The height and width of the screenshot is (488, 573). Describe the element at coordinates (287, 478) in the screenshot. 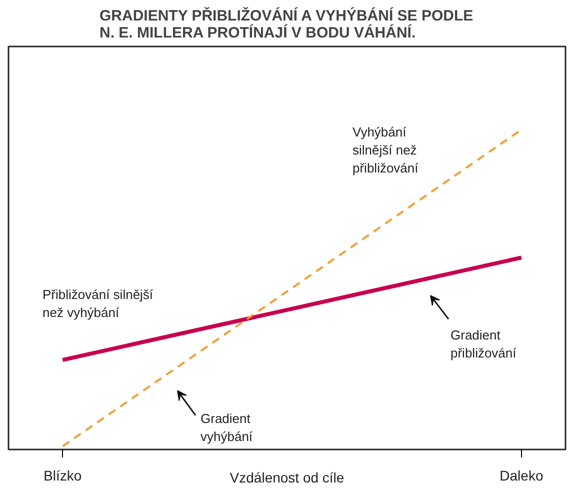

I see `x-axis-title: Vzdálenost od cíle` at that location.